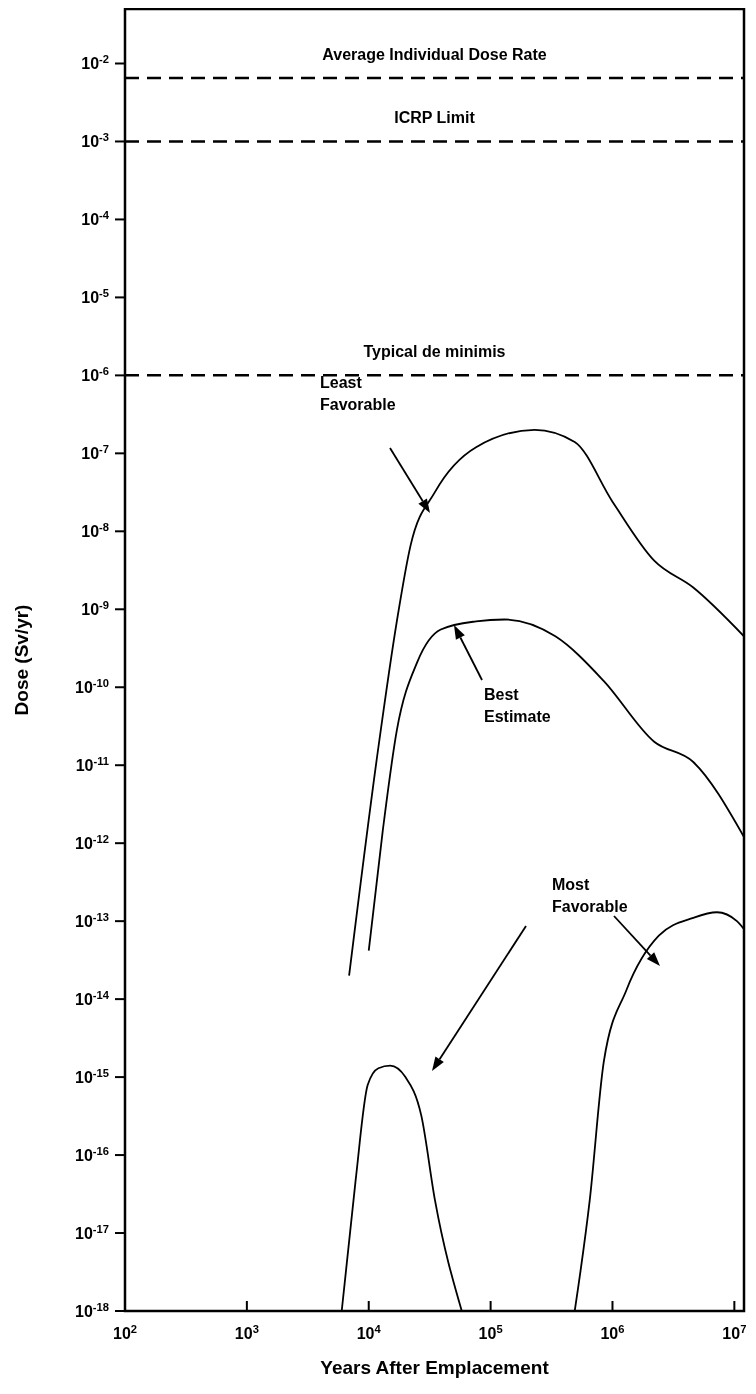 The image size is (756, 1394). Describe the element at coordinates (95, 531) in the screenshot. I see `y-tick-label: 10$^{-8}$` at that location.